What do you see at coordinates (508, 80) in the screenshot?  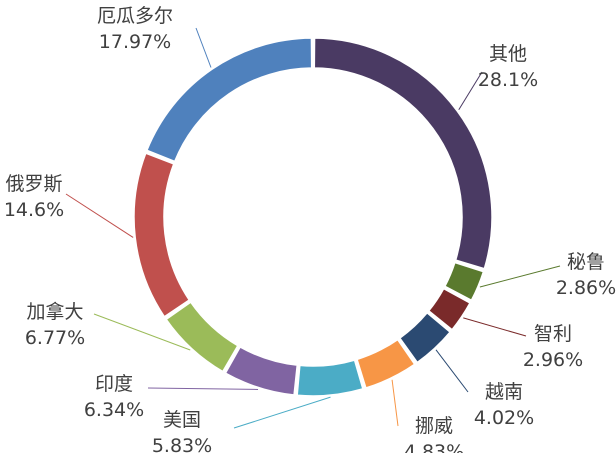 I see `slice-value-label: 28.1%` at bounding box center [508, 80].